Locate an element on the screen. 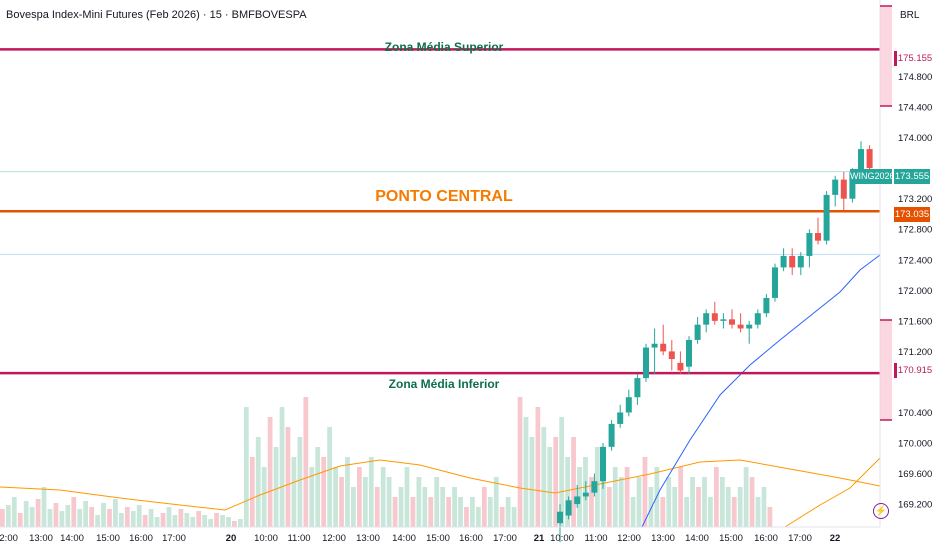  price-tick-label: 172.400 is located at coordinates (915, 260).